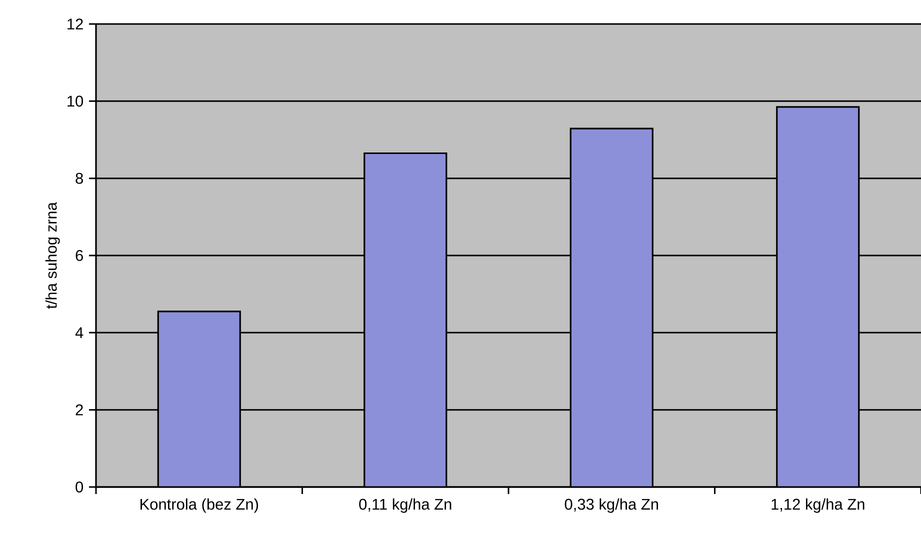 The image size is (921, 538). Describe the element at coordinates (80, 487) in the screenshot. I see `y-tick-label: 0` at that location.